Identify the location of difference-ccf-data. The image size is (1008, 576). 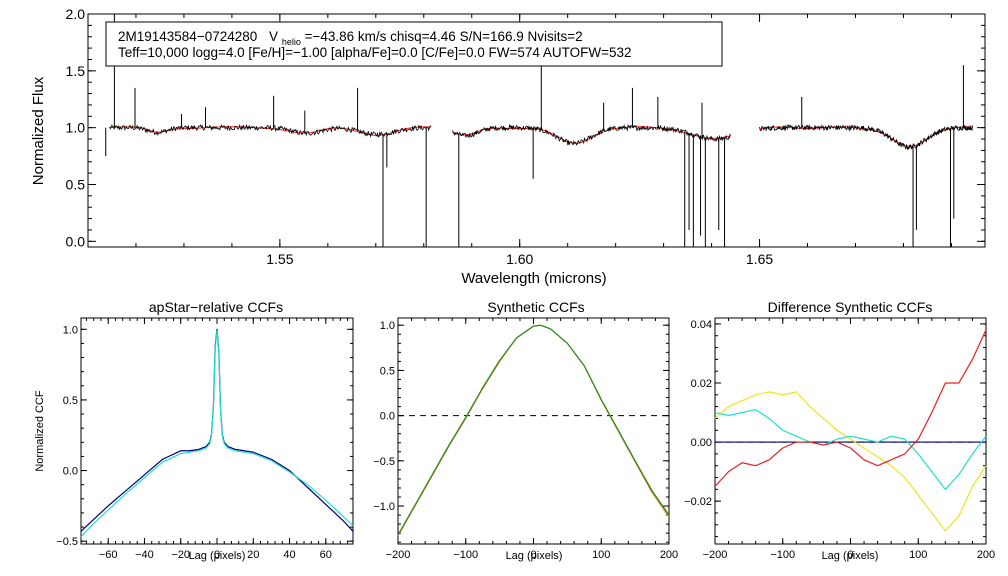
(850, 430).